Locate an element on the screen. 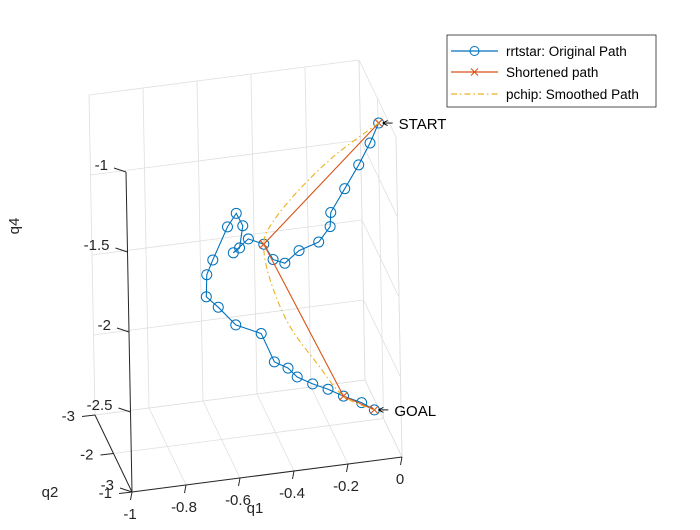  x-tick-label: -0.6 is located at coordinates (238, 500).